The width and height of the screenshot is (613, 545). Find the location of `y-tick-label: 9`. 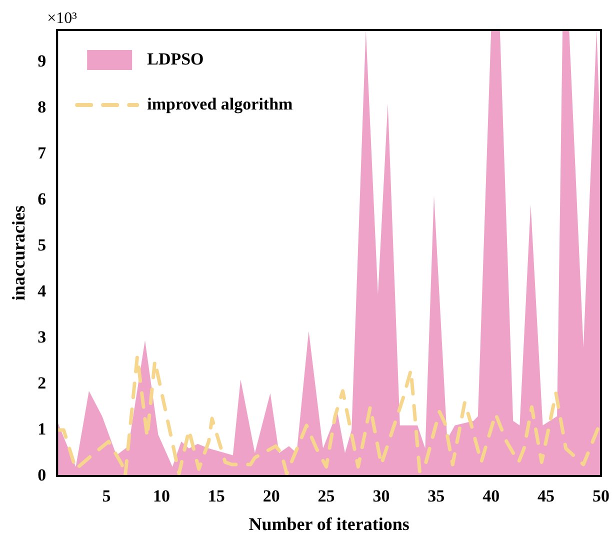

y-tick-label: 9 is located at coordinates (42, 61).